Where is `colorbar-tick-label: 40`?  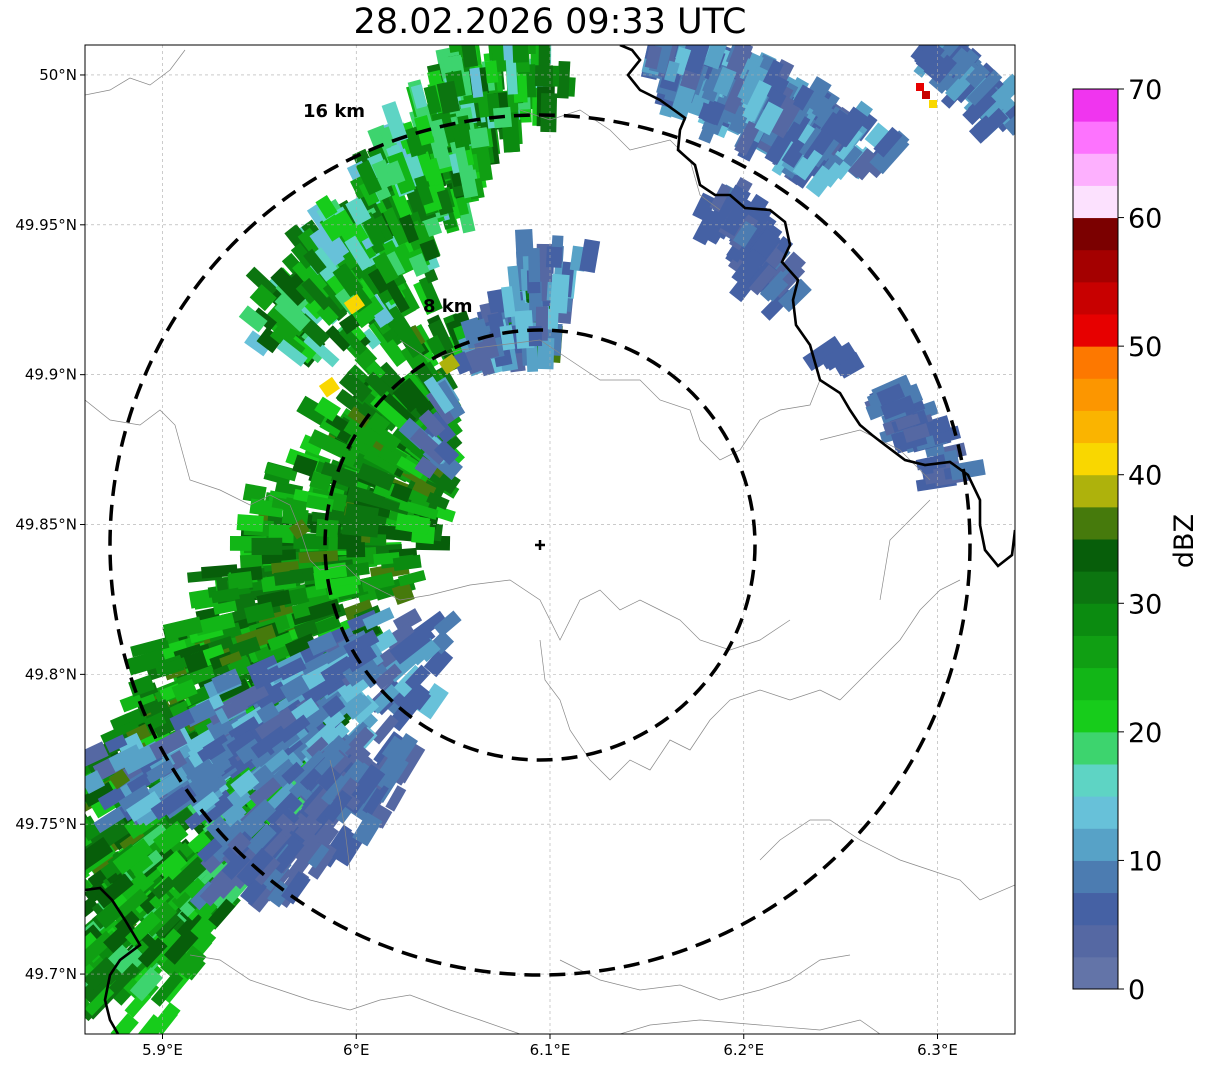
colorbar-tick-label: 40 is located at coordinates (1145, 476).